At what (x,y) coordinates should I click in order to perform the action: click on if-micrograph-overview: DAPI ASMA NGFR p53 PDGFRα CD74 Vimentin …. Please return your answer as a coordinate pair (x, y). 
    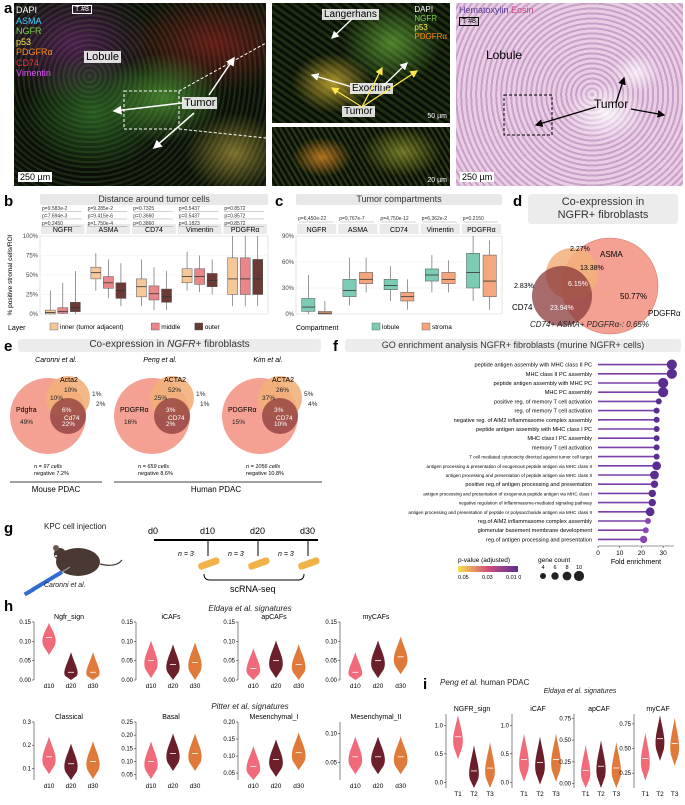
    Looking at the image, I should click on (140, 94).